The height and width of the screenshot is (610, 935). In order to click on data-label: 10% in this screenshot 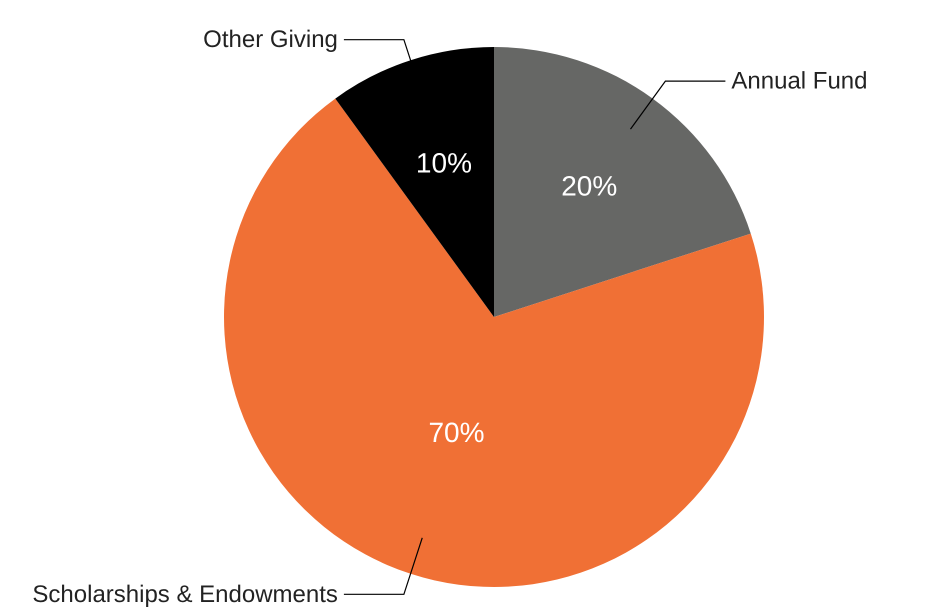, I will do `click(444, 162)`.